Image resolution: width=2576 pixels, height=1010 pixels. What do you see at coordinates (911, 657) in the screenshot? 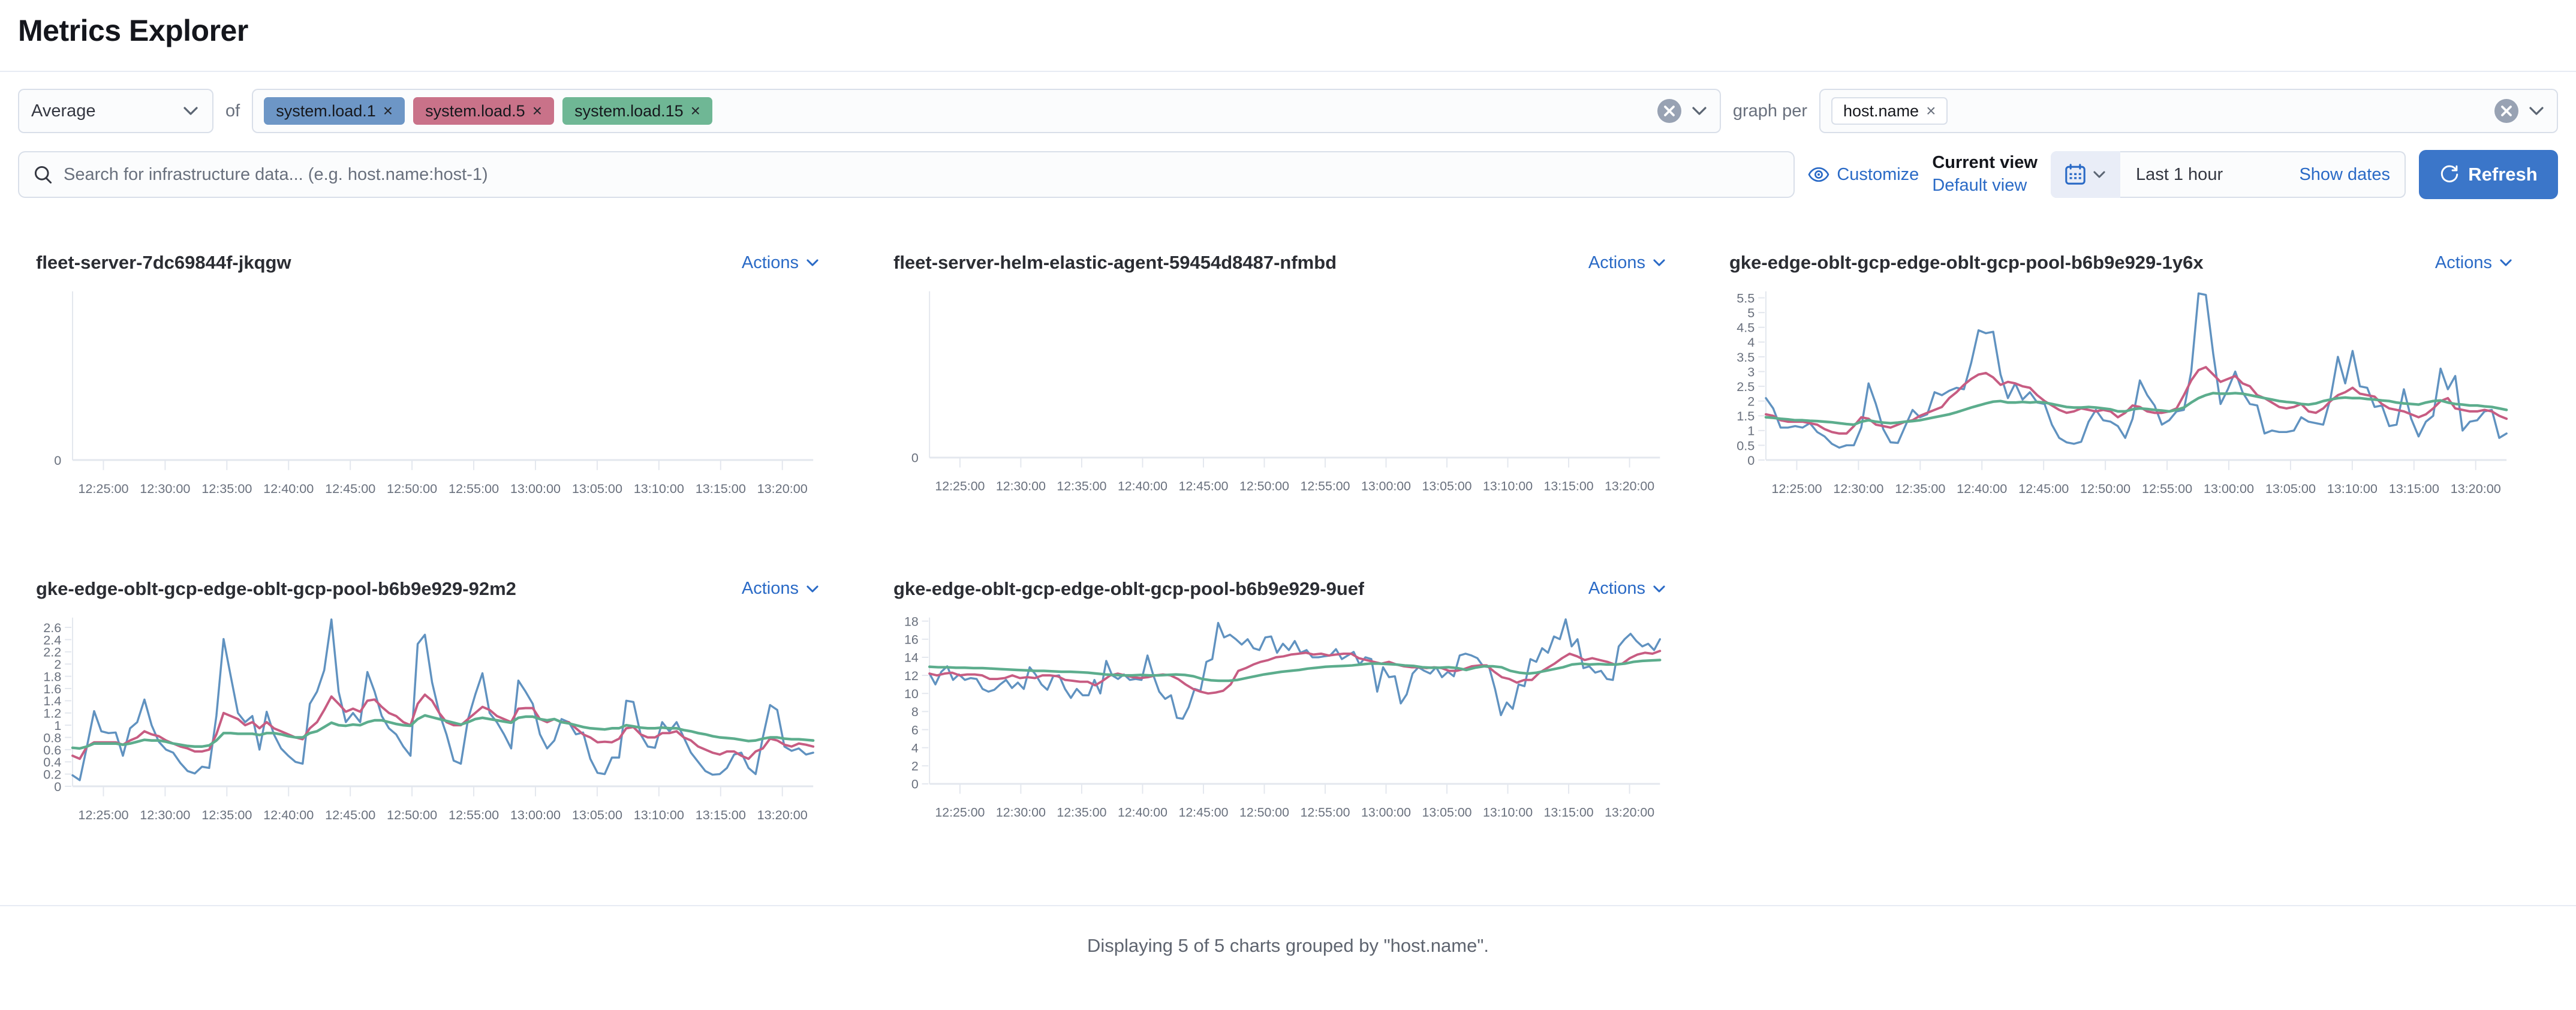
I see `svg-text: 14` at bounding box center [911, 657].